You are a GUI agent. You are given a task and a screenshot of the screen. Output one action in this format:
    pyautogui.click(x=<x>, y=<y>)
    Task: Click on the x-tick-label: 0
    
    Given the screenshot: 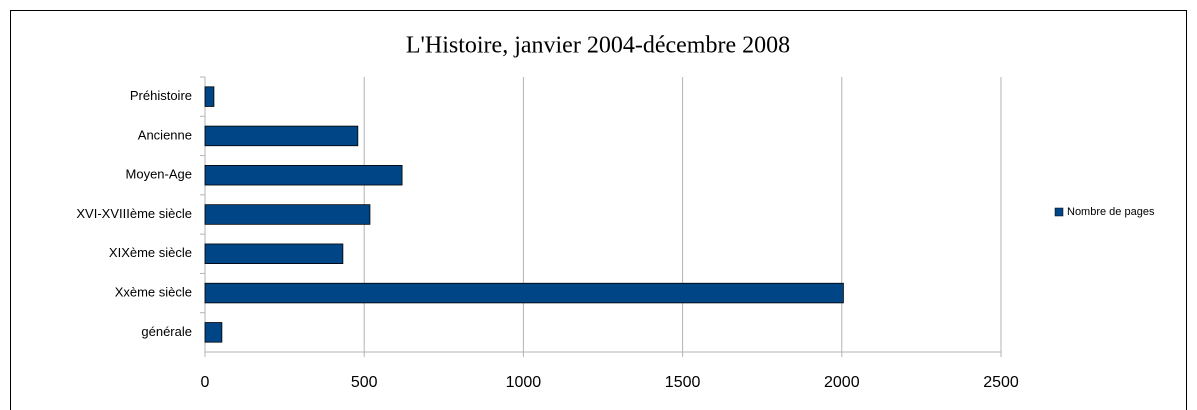 What is the action you would take?
    pyautogui.click(x=205, y=382)
    